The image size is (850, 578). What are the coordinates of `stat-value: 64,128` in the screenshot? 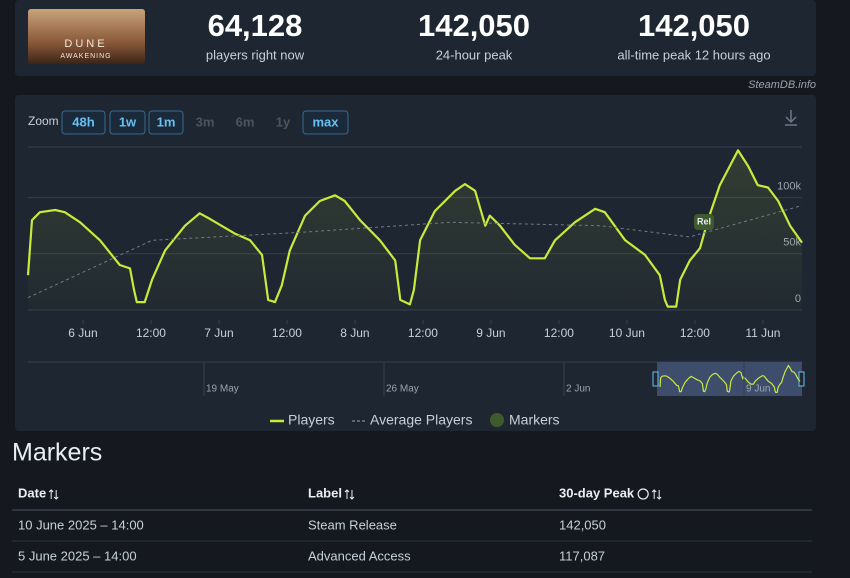 It's located at (255, 25).